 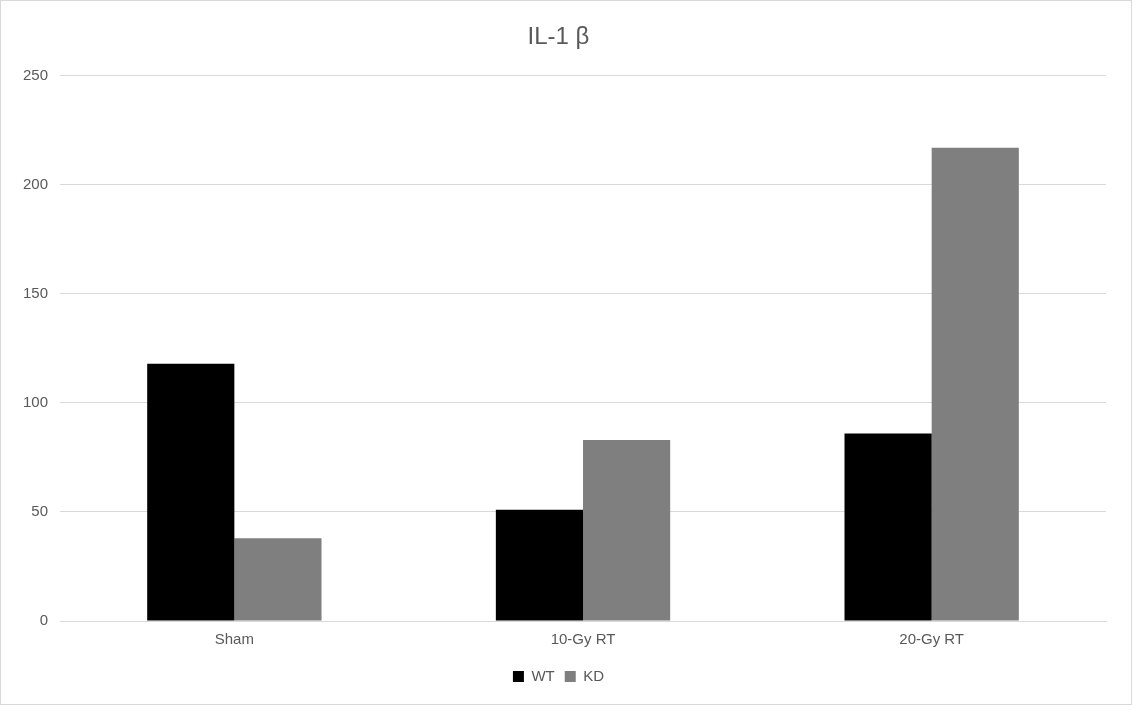 What do you see at coordinates (36, 402) in the screenshot?
I see `y-tick-label: 100` at bounding box center [36, 402].